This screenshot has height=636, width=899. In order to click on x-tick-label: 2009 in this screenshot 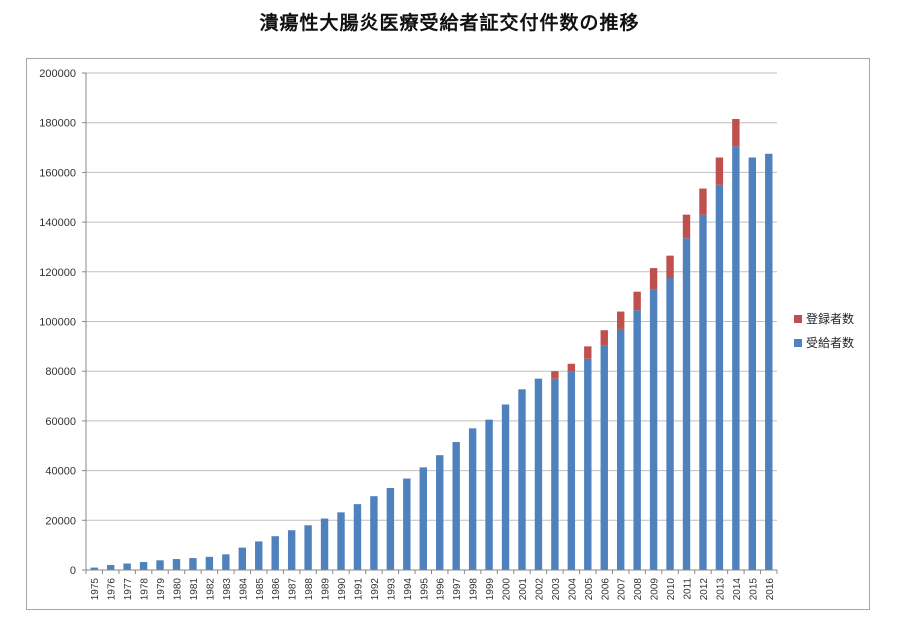, I will do `click(655, 589)`.